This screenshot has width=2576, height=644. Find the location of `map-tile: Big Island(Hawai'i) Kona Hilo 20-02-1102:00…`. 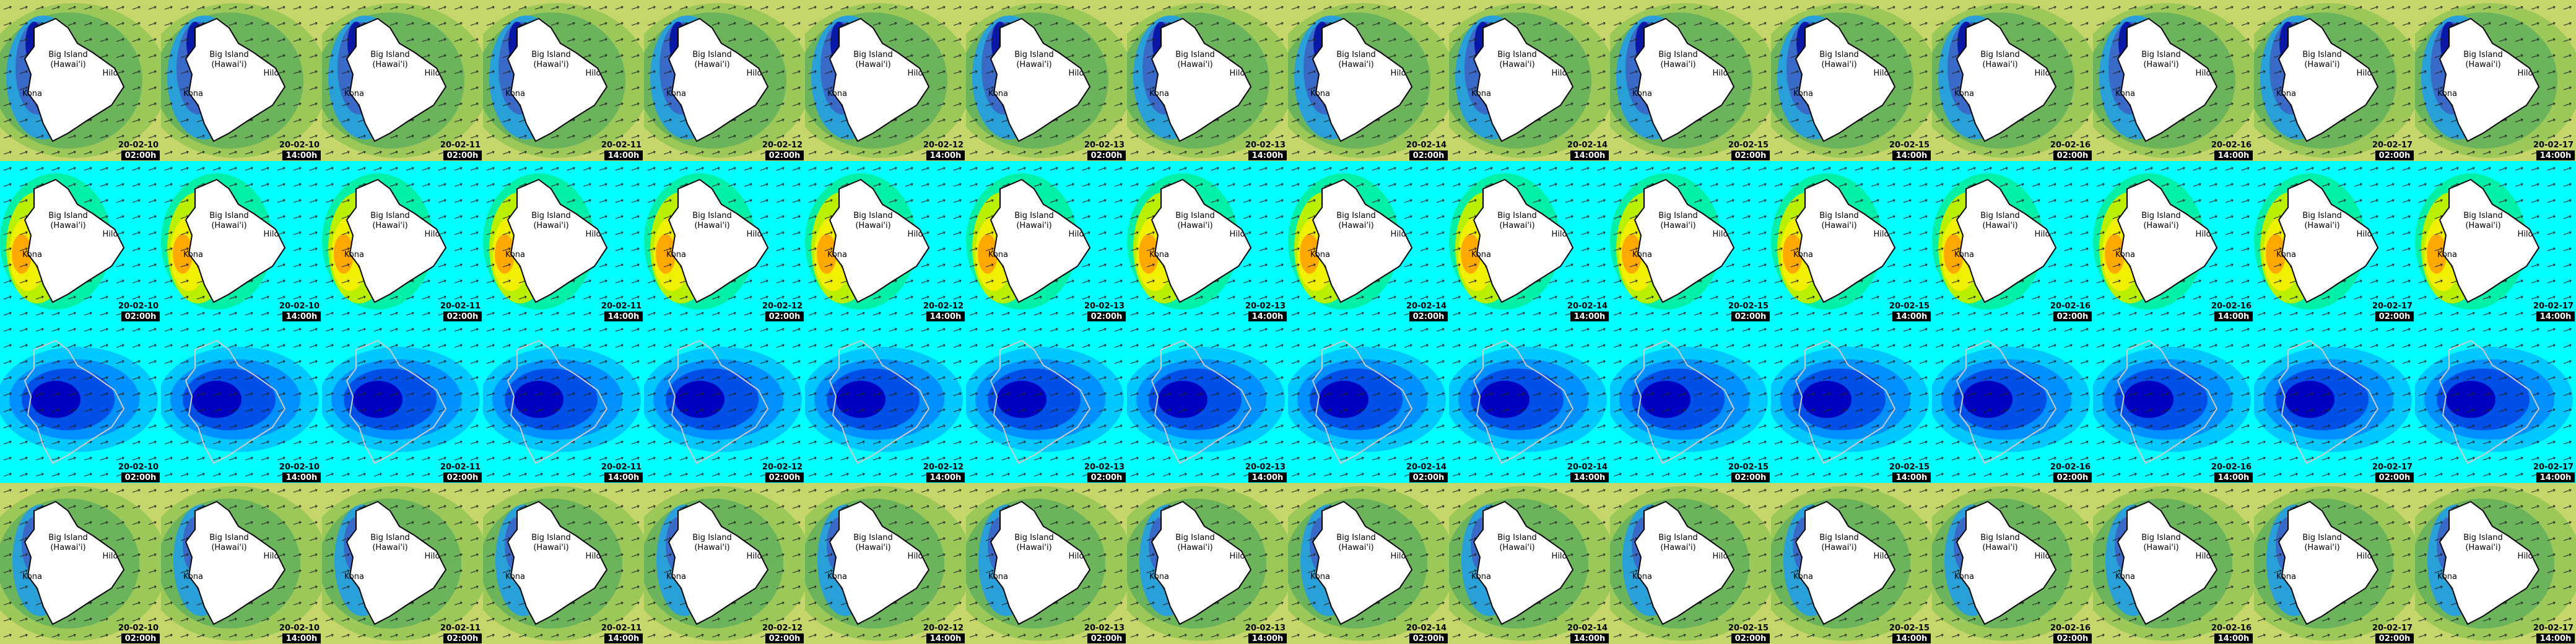

map-tile: Big Island(Hawai'i) Kona Hilo 20-02-1102:00… is located at coordinates (396, 80).